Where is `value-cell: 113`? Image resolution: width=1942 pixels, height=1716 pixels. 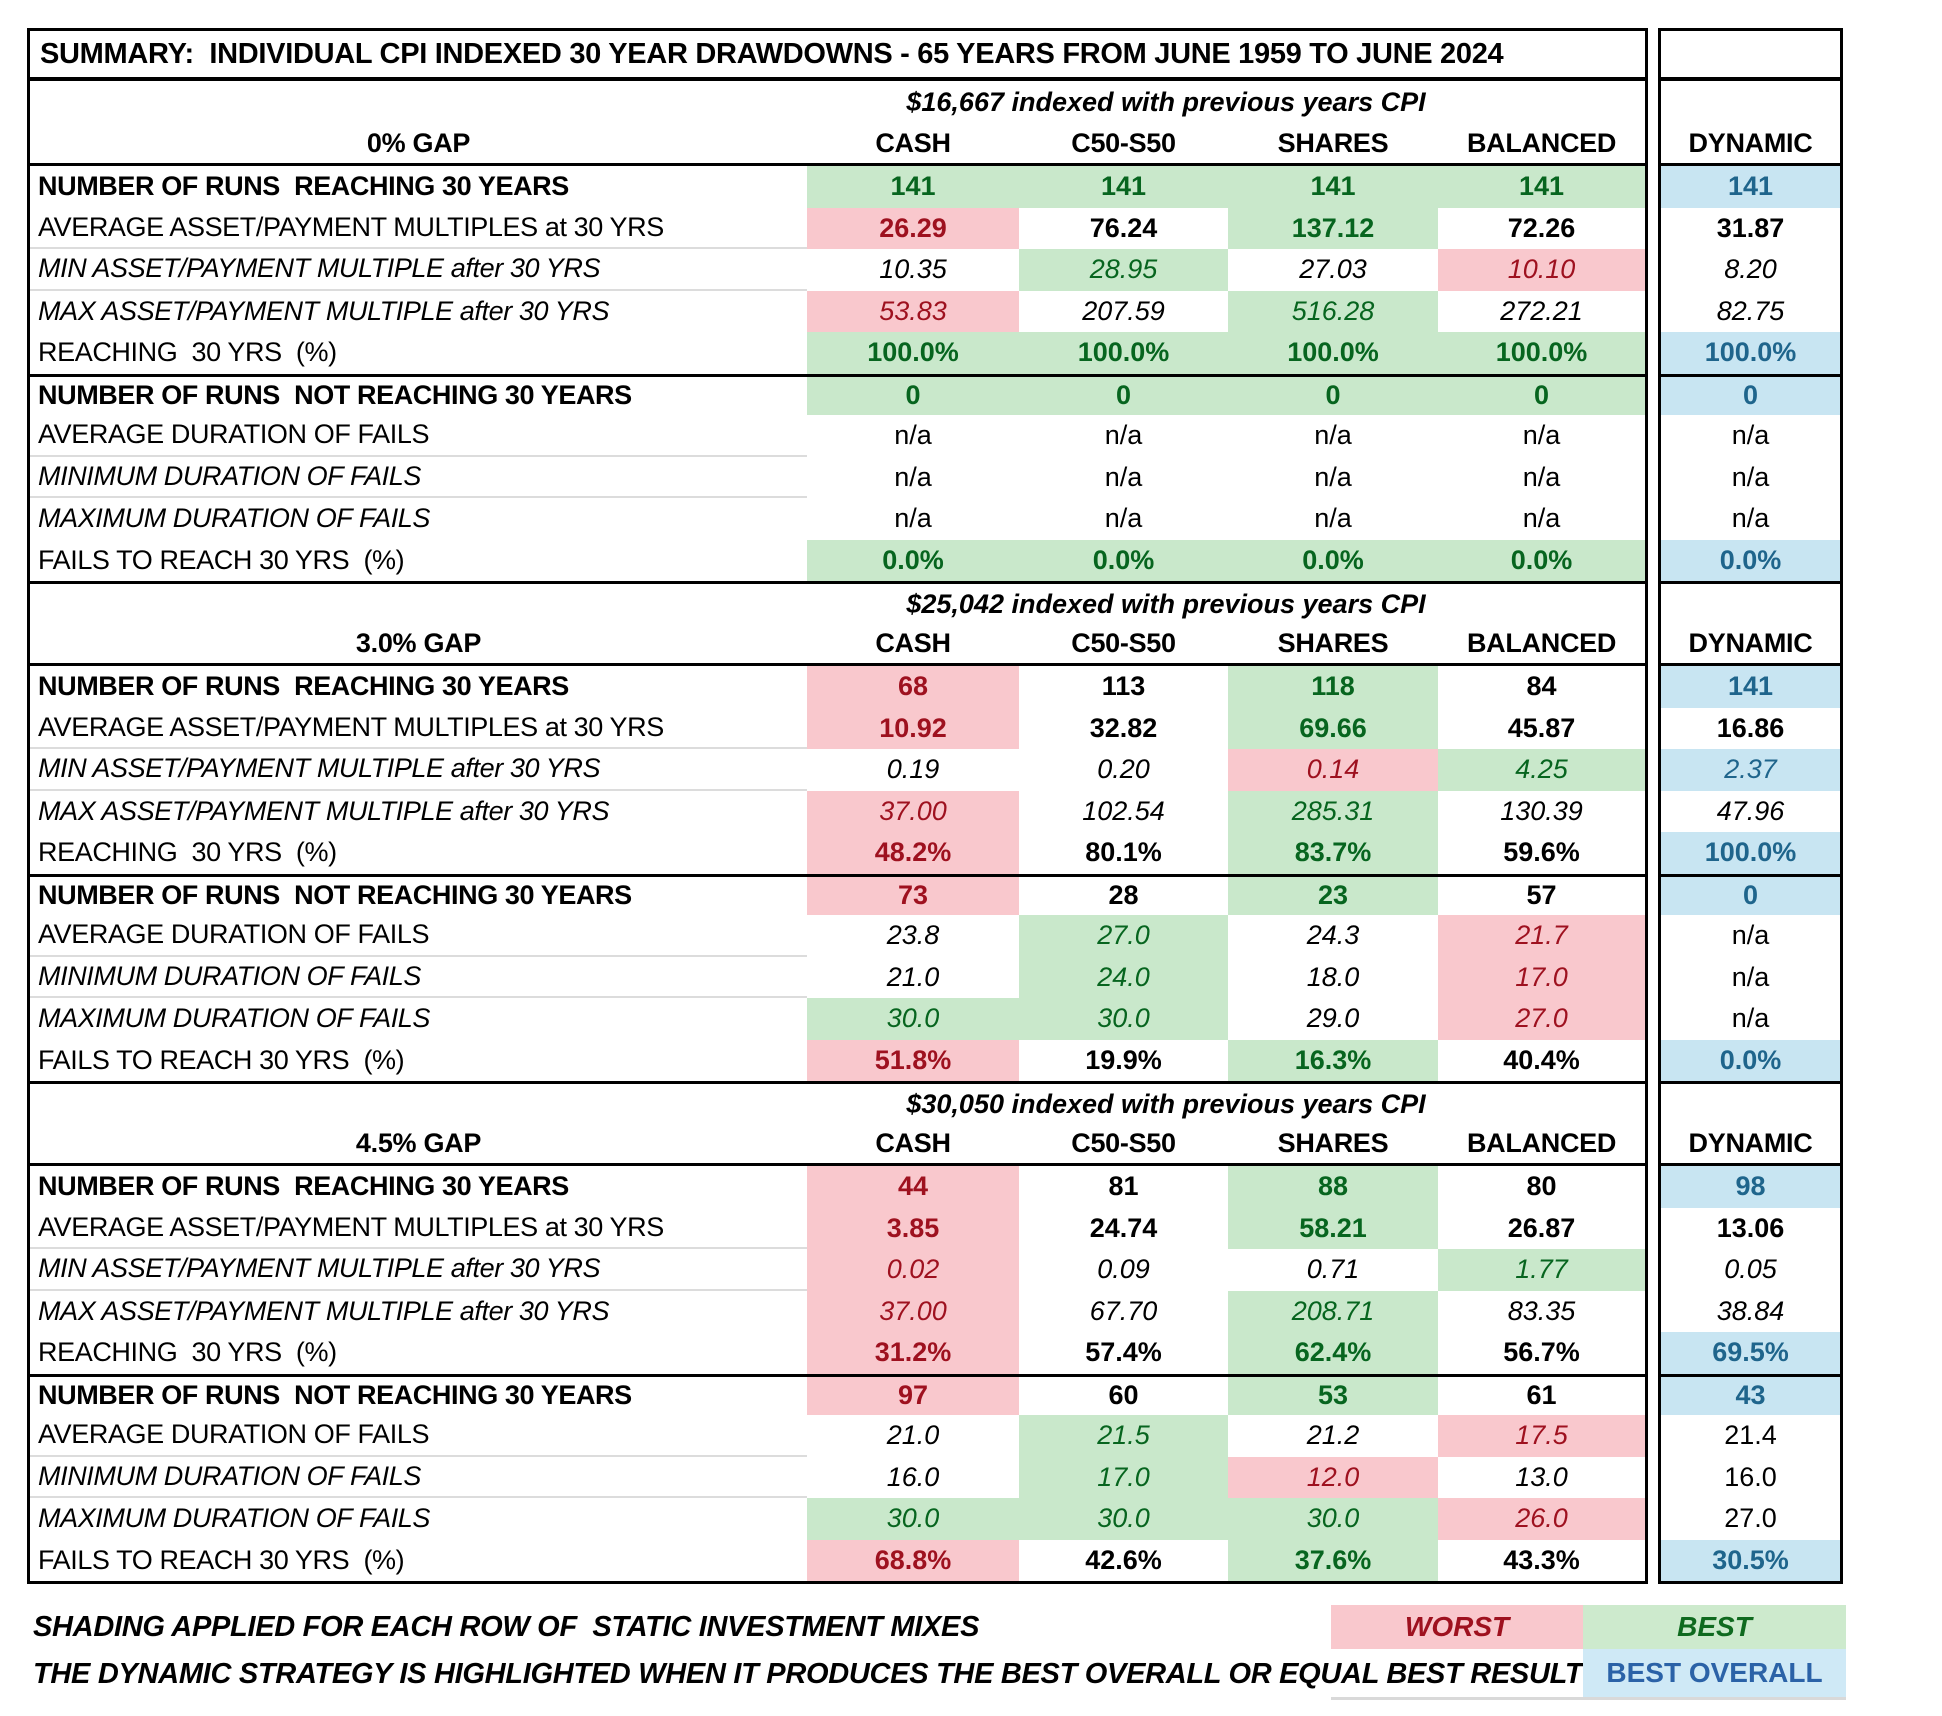
value-cell: 113 is located at coordinates (1123, 687).